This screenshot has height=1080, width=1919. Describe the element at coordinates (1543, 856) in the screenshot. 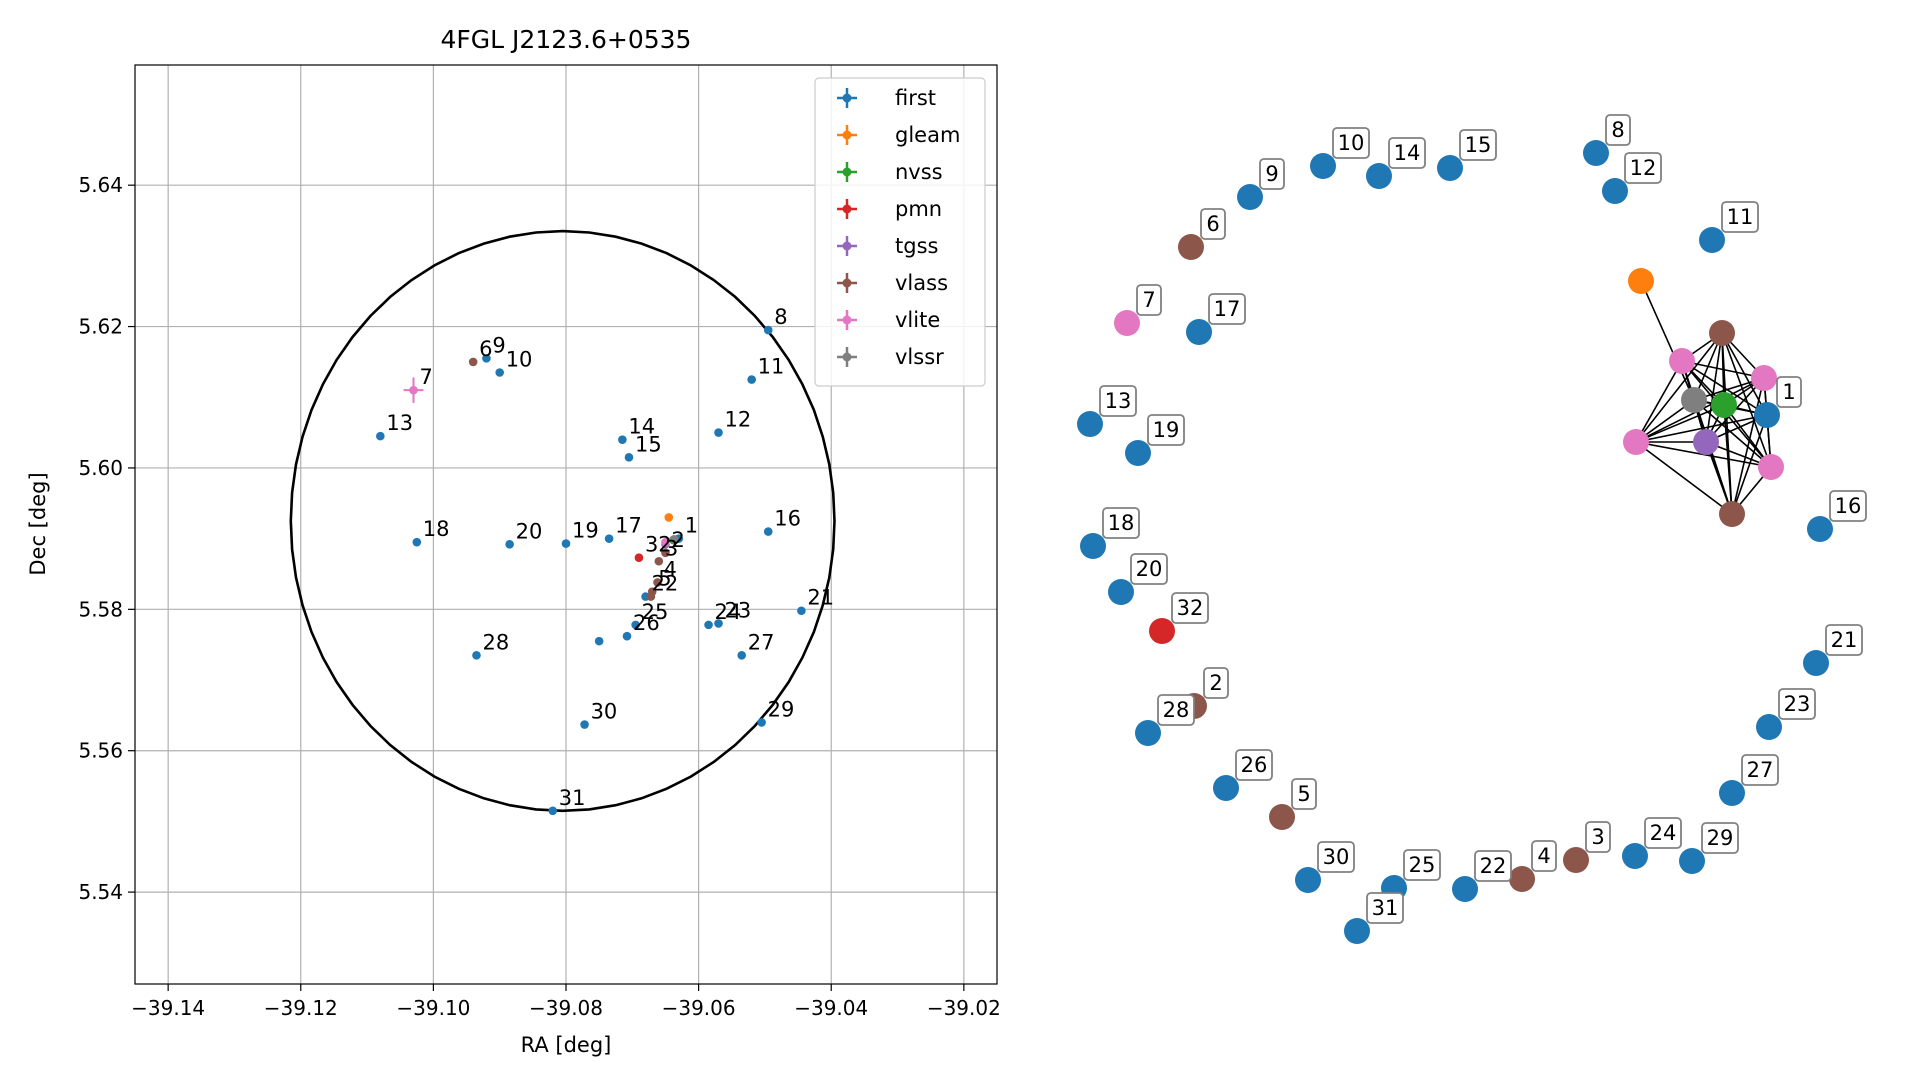

I see `network-node-label: 4` at that location.